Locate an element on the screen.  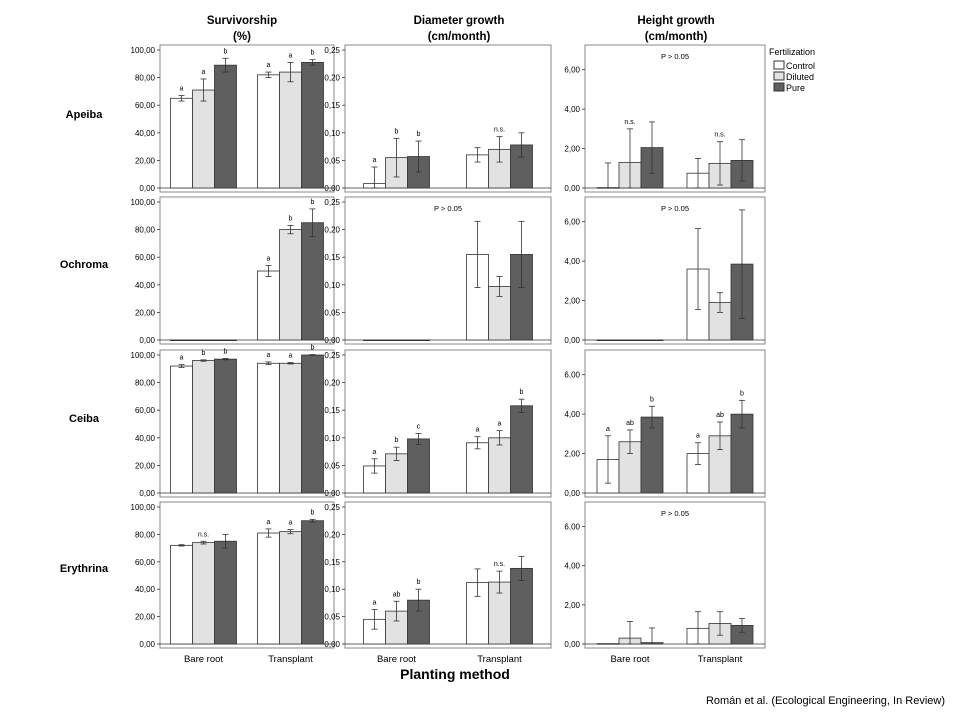
legend-swatch-pure is located at coordinates (779, 87).